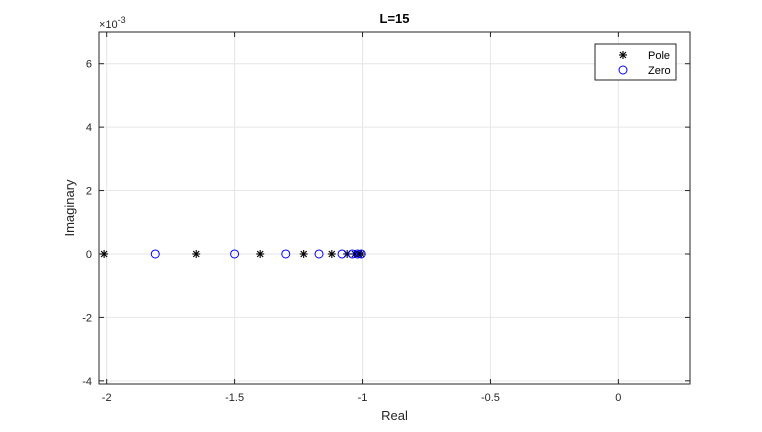 This screenshot has height=432, width=762. What do you see at coordinates (89, 128) in the screenshot?
I see `y-tick-label: 4` at bounding box center [89, 128].